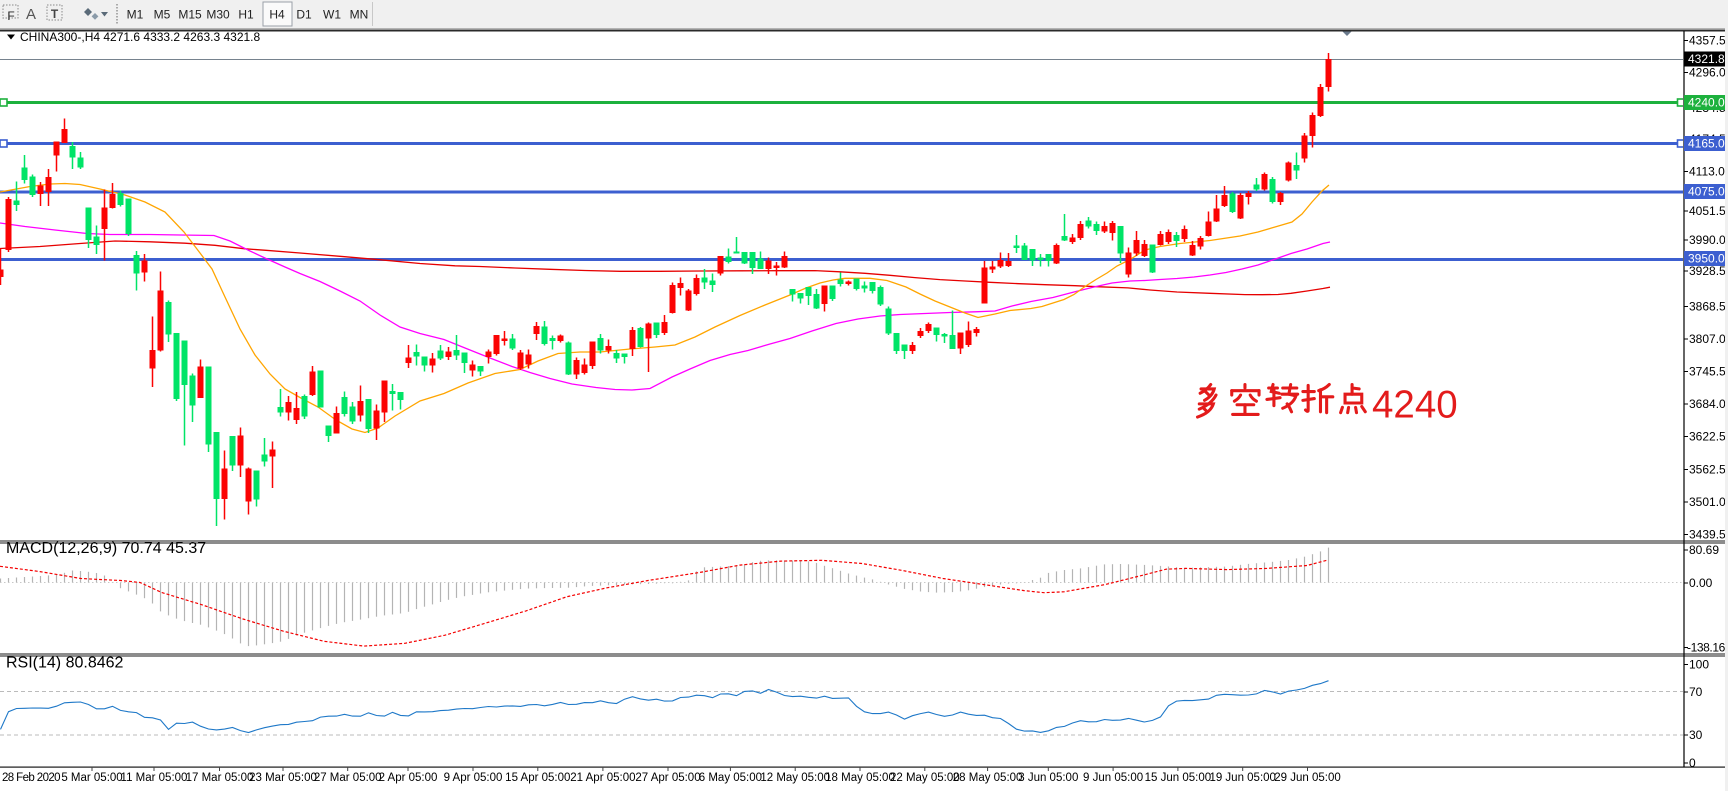  What do you see at coordinates (1706, 103) in the screenshot?
I see `svg-text: 4240.0` at bounding box center [1706, 103].